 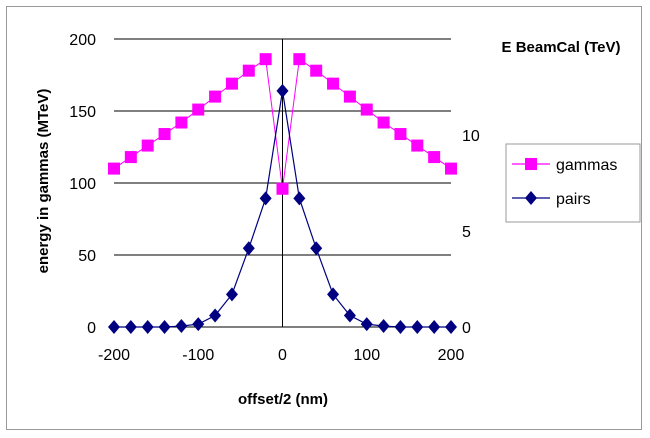 I want to click on y-axis-label: energy in gammas (MTeV), so click(x=43, y=181).